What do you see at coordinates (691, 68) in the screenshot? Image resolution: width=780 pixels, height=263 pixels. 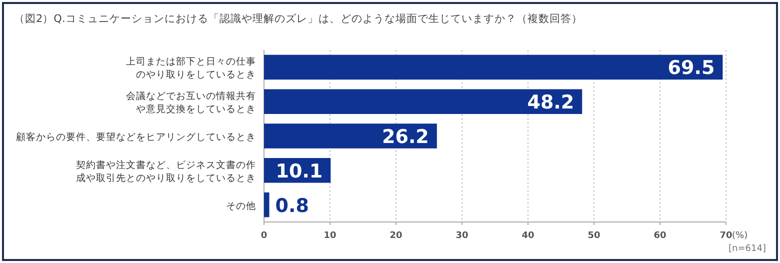 I see `data-label: 69.5` at bounding box center [691, 68].